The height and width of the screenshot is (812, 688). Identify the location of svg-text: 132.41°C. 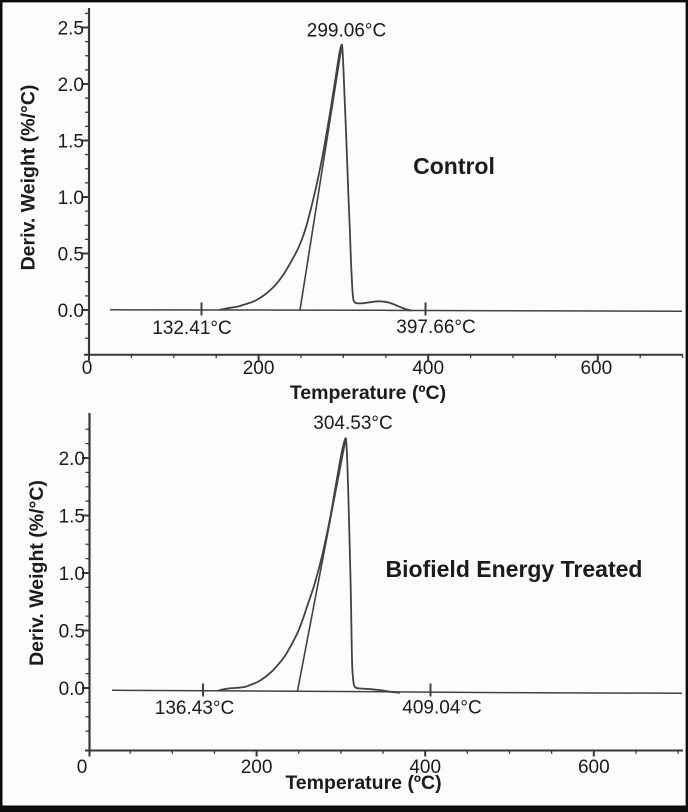
(191, 328).